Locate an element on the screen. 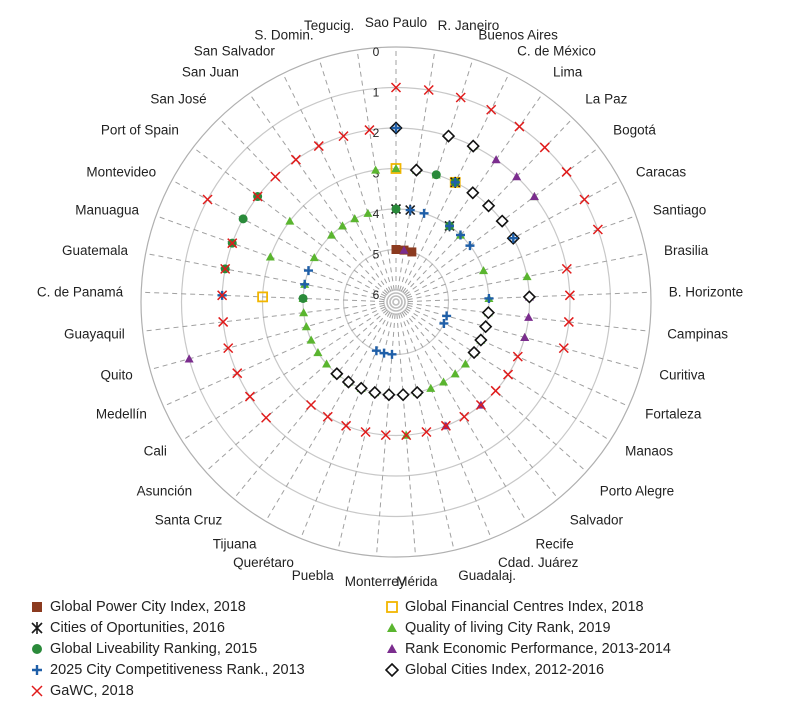  legend-label: Global Financial Centres Index, 2018 is located at coordinates (524, 607).